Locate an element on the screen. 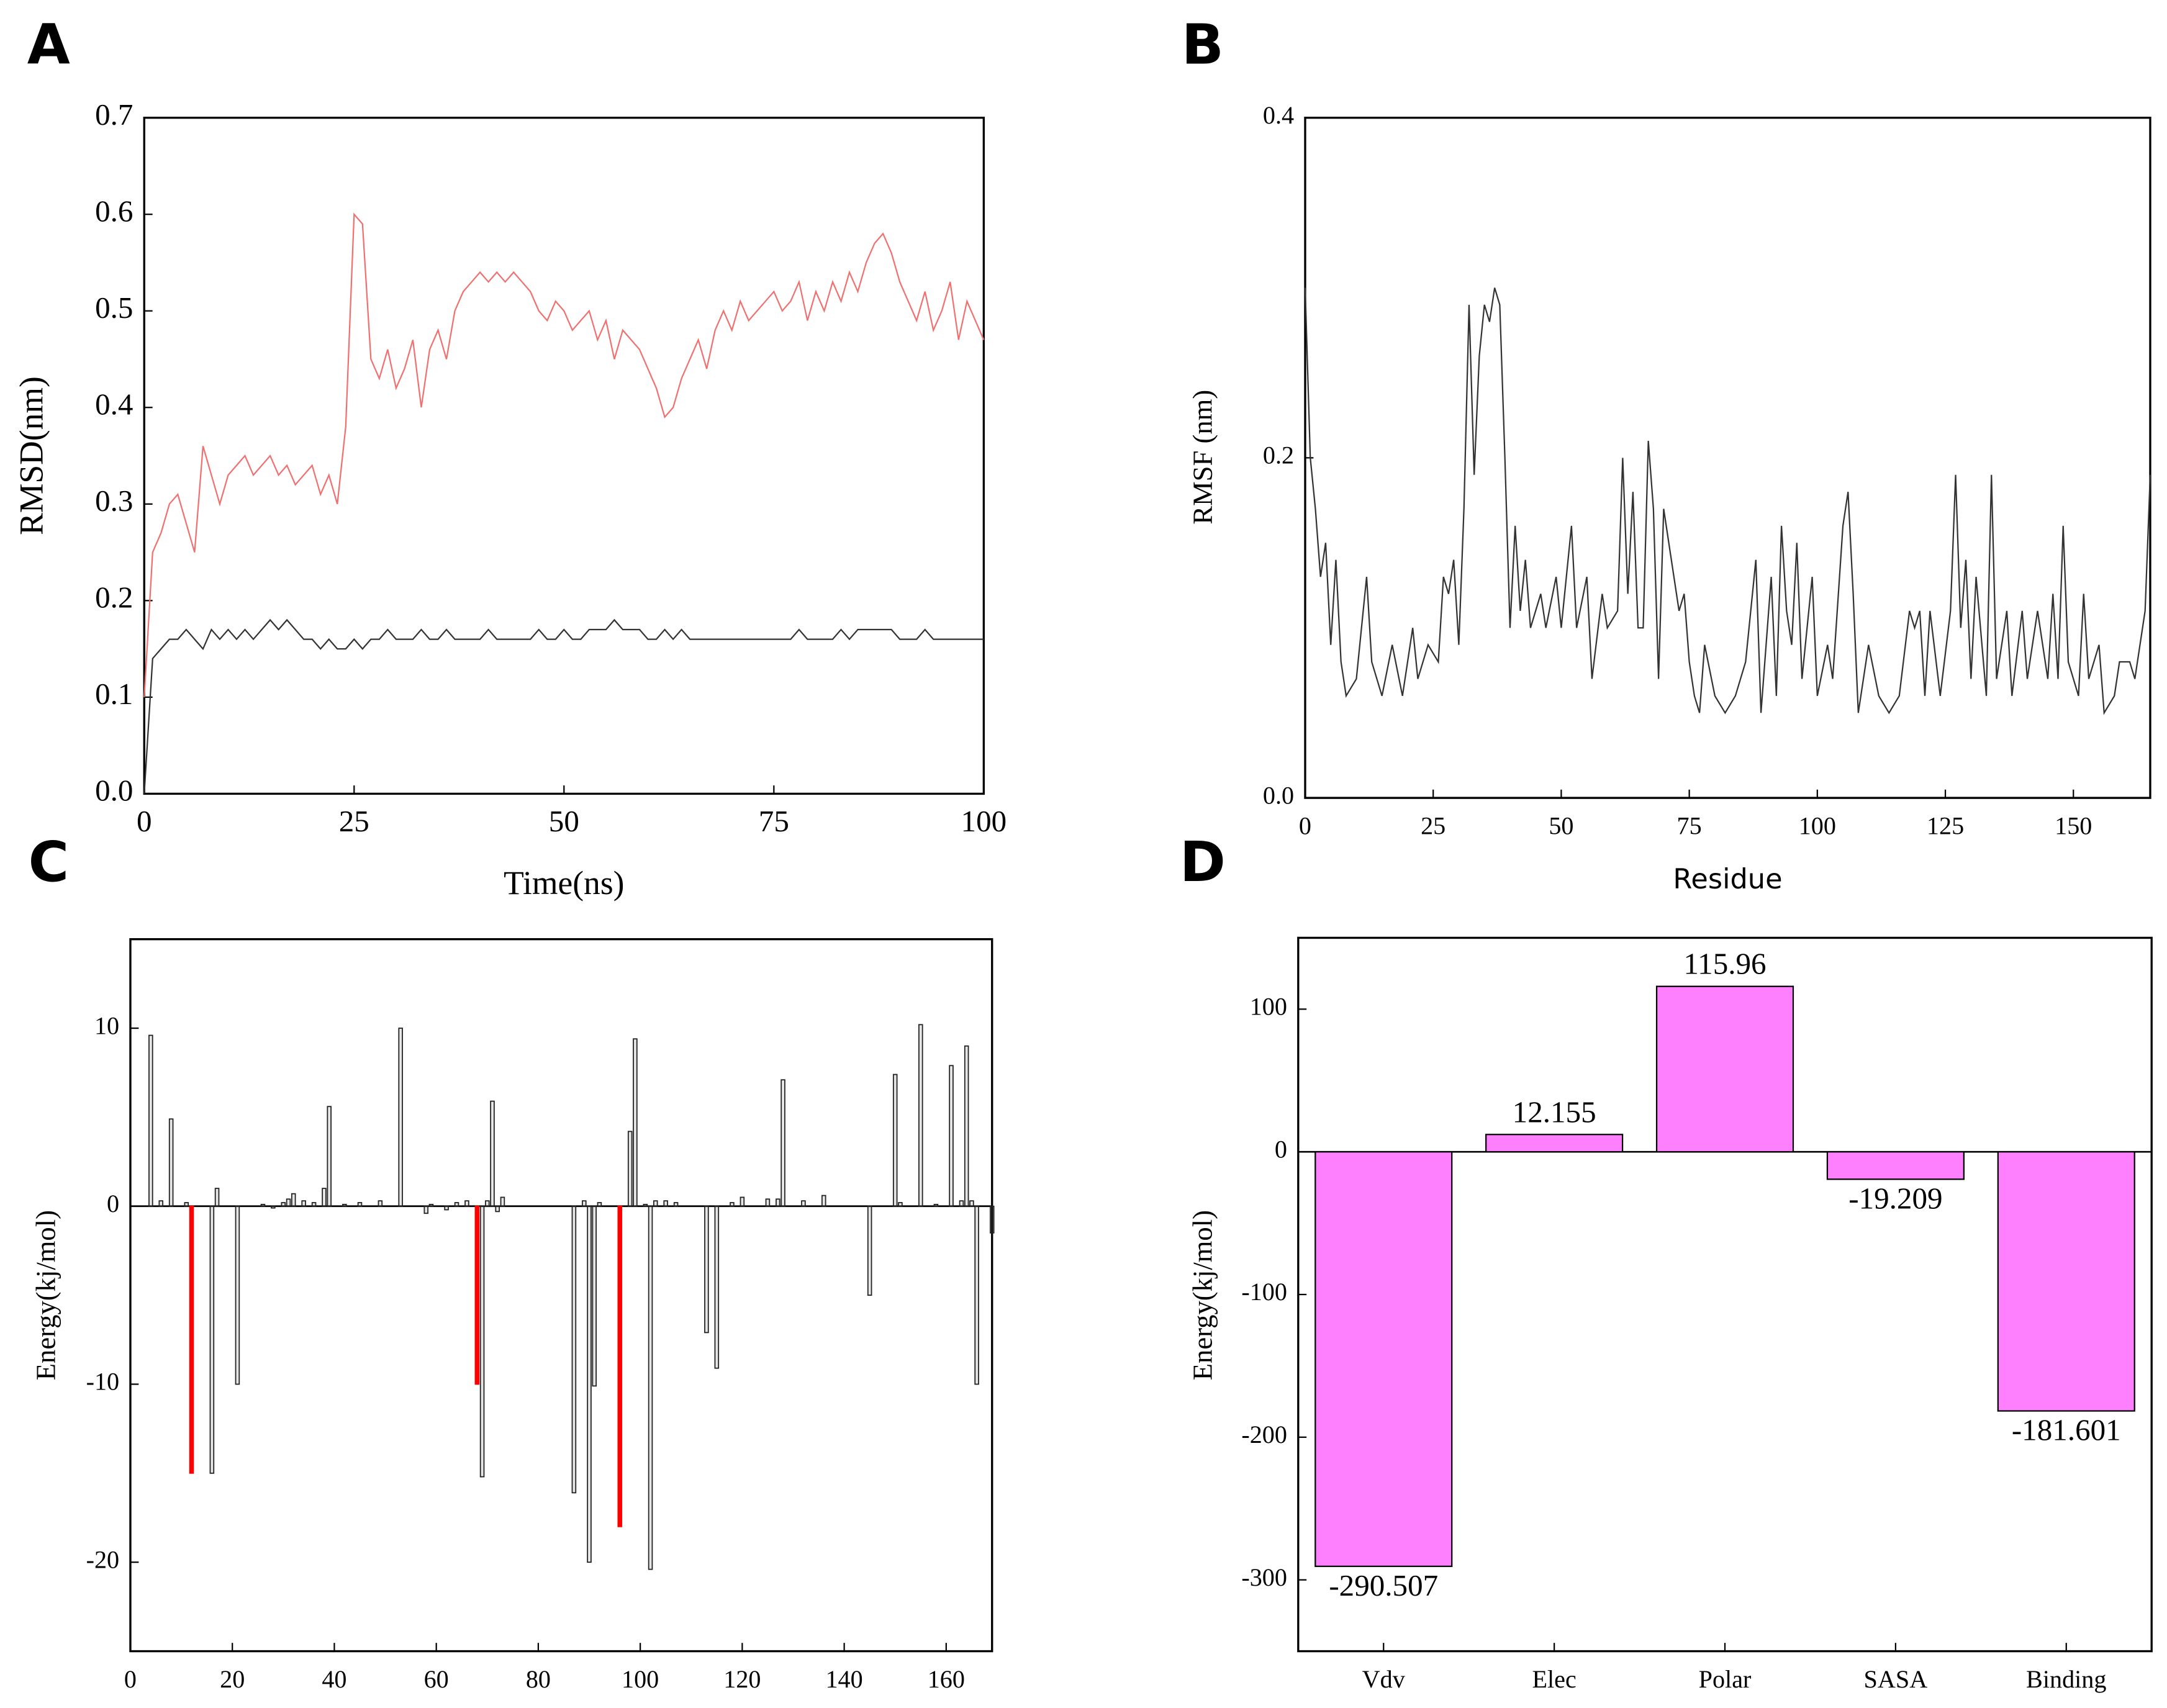 This screenshot has width=2167, height=1708. x-tick-label: 120 is located at coordinates (742, 1679).